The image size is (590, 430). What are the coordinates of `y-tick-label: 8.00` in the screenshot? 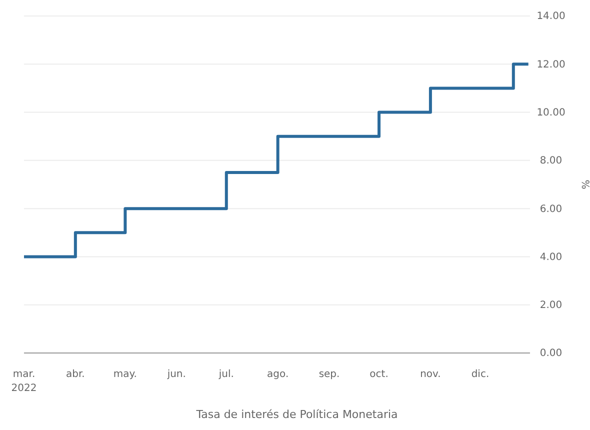 It's located at (551, 161).